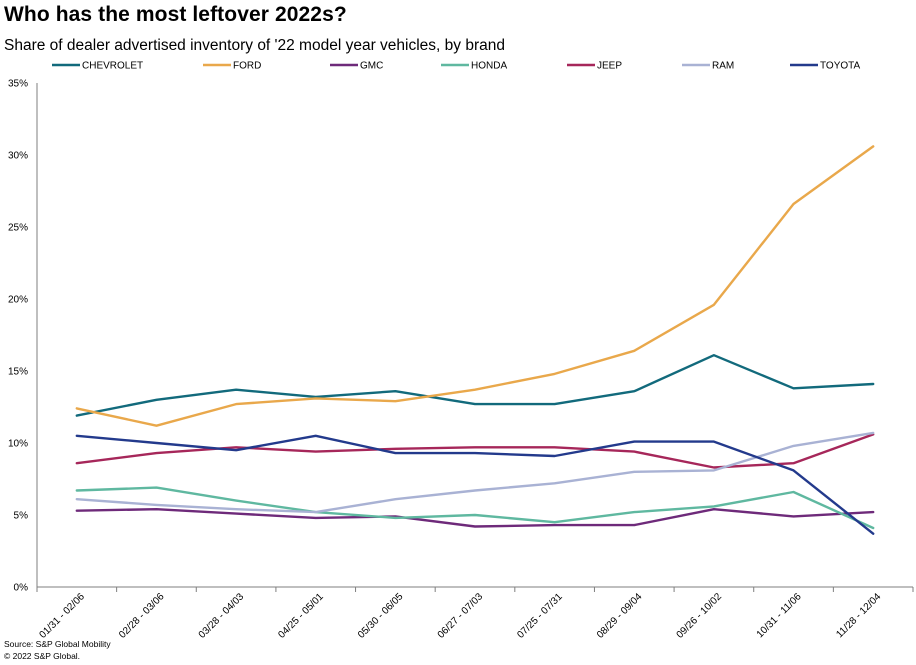 The image size is (916, 665). What do you see at coordinates (18, 228) in the screenshot?
I see `y-tick-label: 25%` at bounding box center [18, 228].